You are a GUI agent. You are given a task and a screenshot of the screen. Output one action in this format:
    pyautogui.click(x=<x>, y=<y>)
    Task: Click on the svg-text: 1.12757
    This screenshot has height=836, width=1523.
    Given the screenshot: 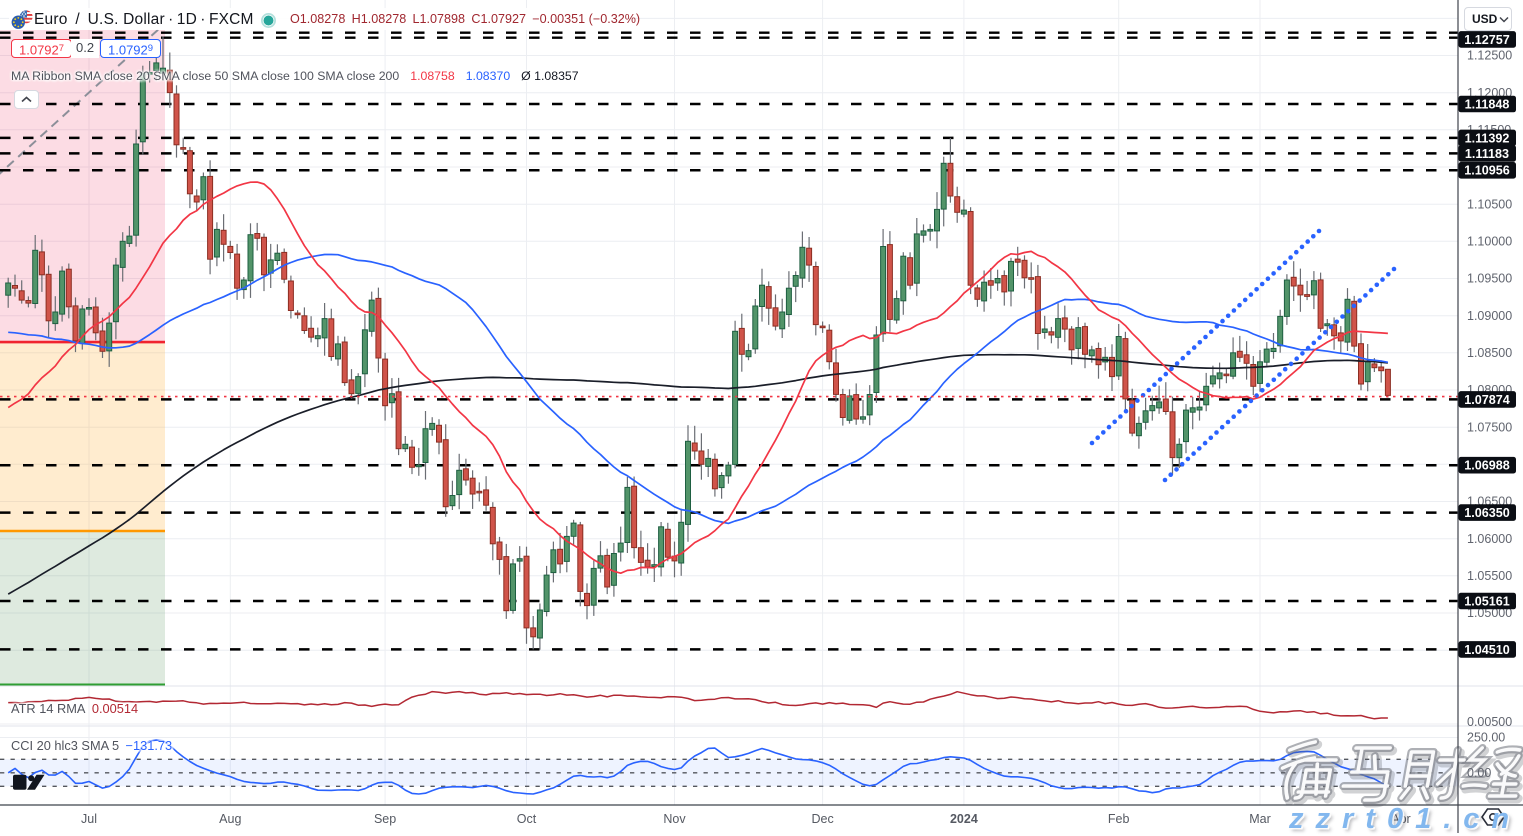 What is the action you would take?
    pyautogui.click(x=1487, y=40)
    